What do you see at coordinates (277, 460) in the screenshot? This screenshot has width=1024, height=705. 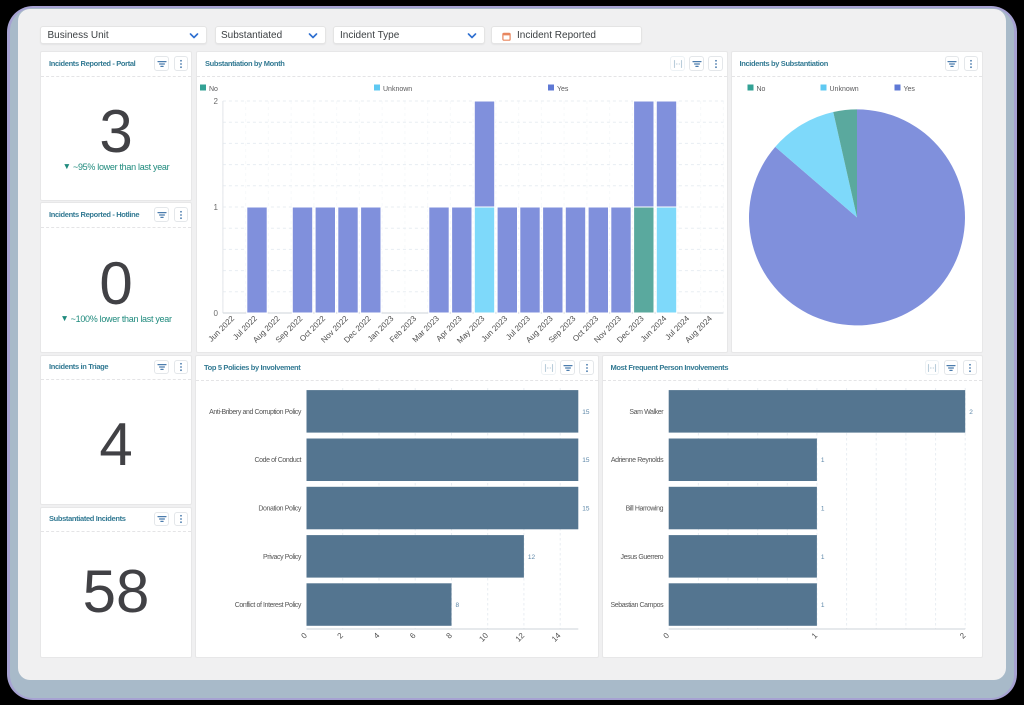 I see `svg-text: Code of Conduct` at bounding box center [277, 460].